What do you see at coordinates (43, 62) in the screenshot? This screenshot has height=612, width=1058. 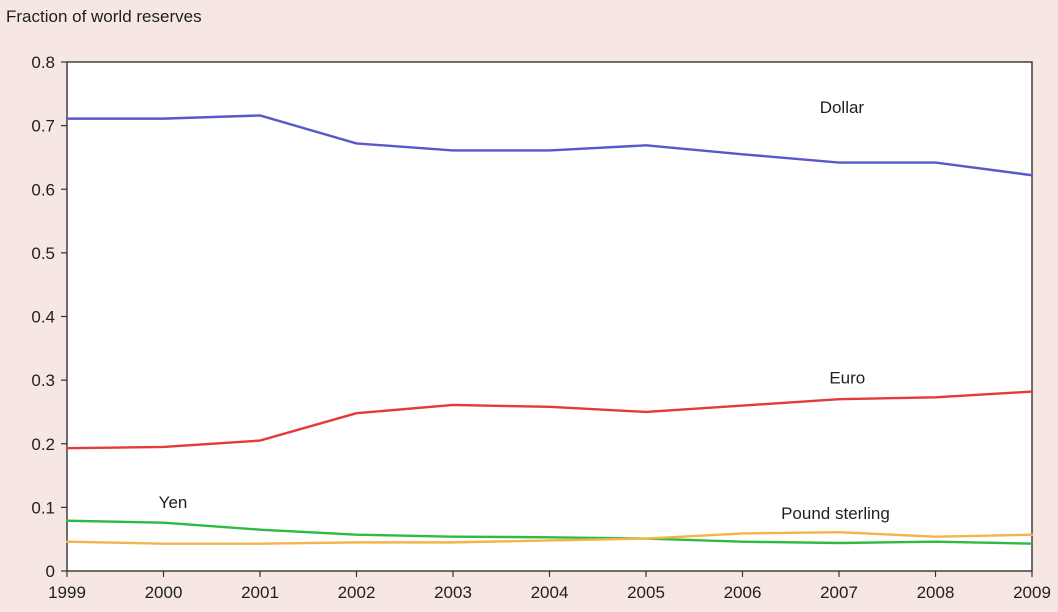 I see `y-tick-label: 0.8` at bounding box center [43, 62].